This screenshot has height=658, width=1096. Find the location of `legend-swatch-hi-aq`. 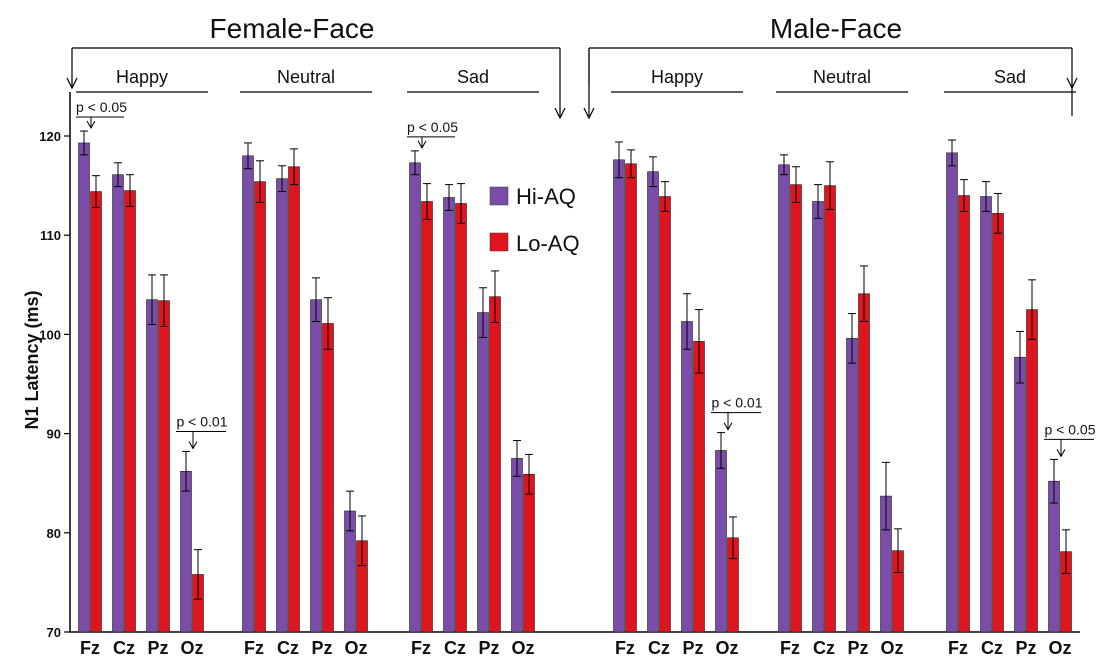

legend-swatch-hi-aq is located at coordinates (499, 196).